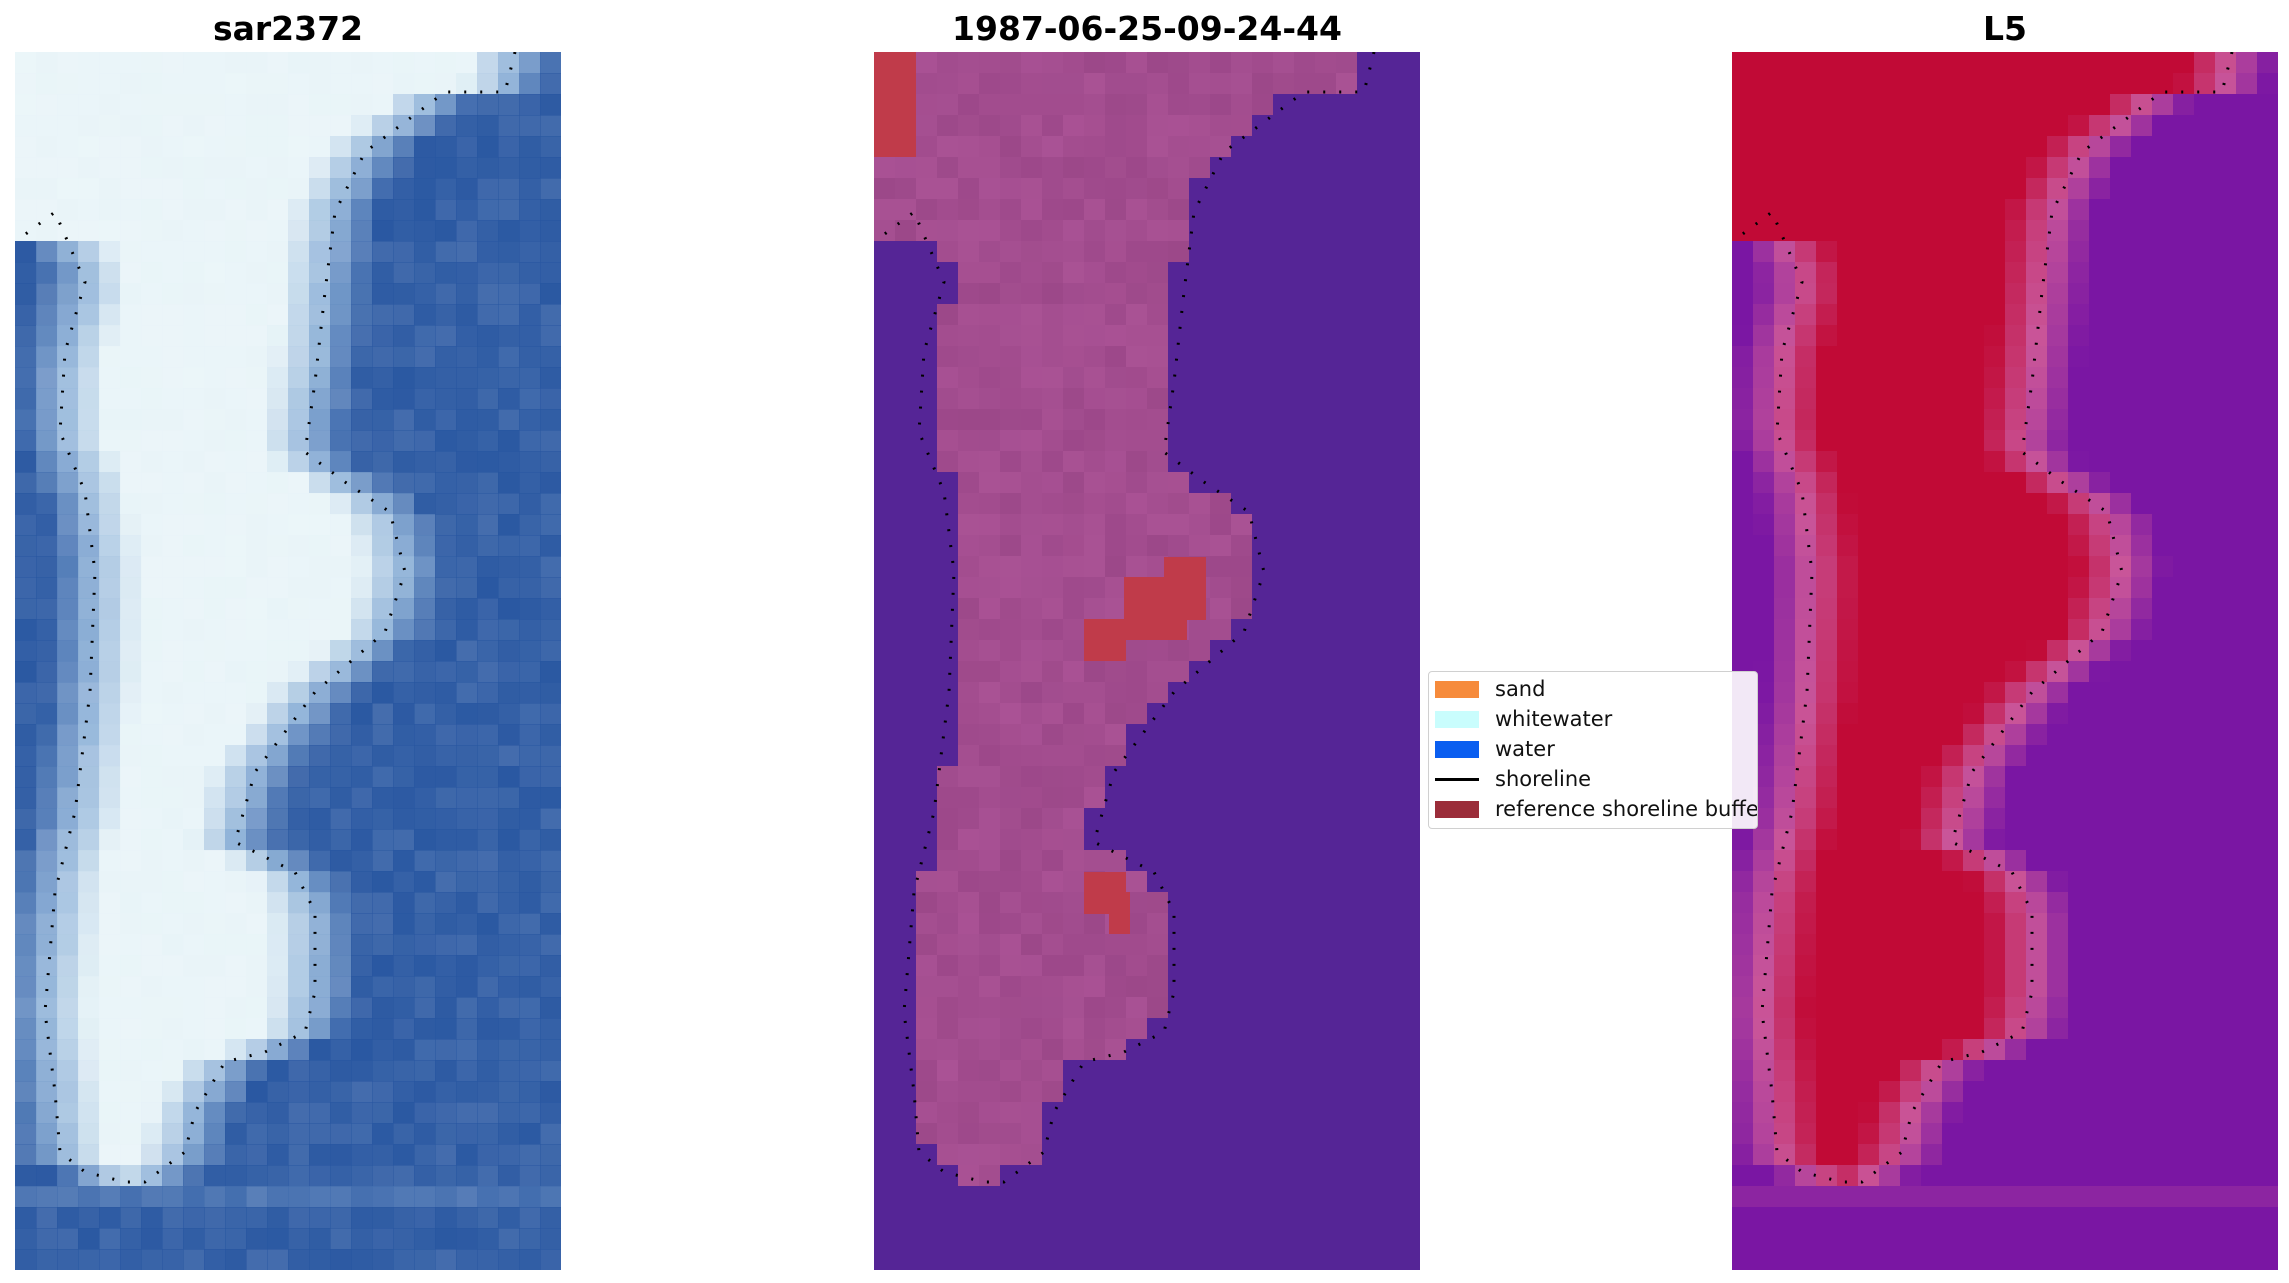  I want to click on legend-item-reference-buffer: reference shoreline buffer, so click(1596, 809).